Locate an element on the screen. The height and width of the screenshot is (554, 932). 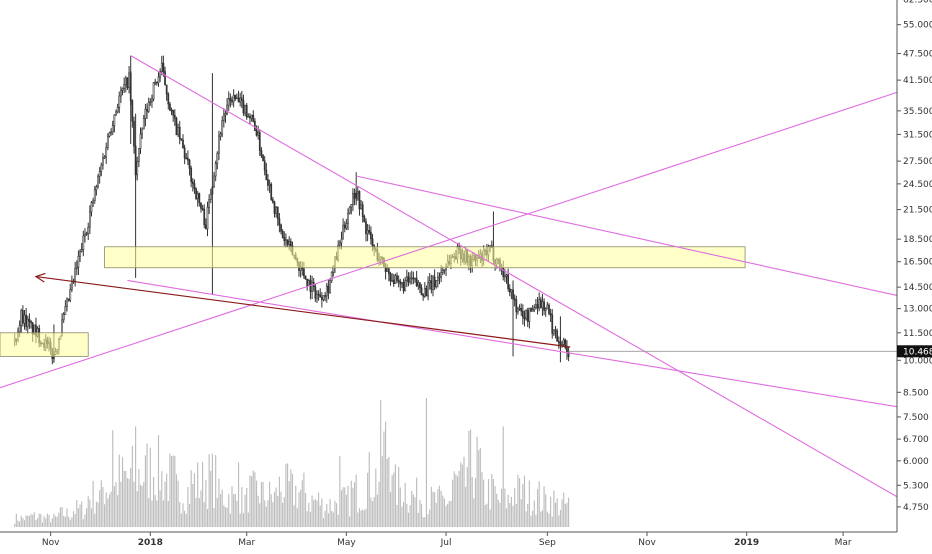
y-tick-label: 41.500 is located at coordinates (917, 81).